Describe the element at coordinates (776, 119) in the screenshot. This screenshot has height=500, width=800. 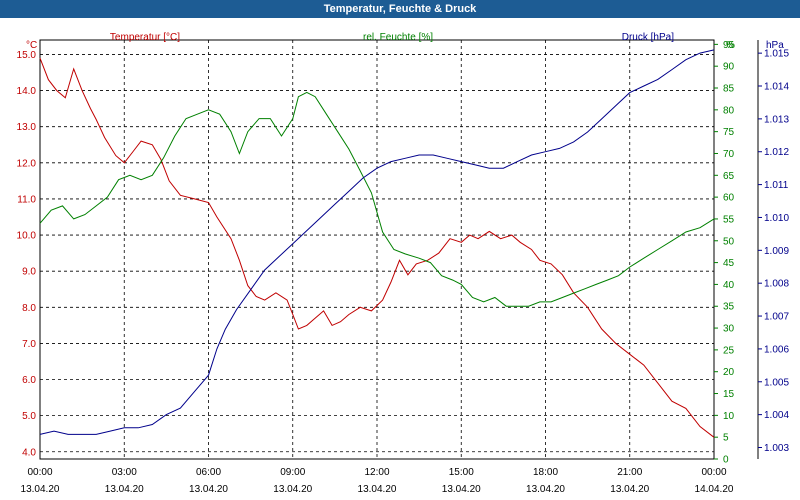
I see `y-tick-label-pressure: 1.013` at that location.